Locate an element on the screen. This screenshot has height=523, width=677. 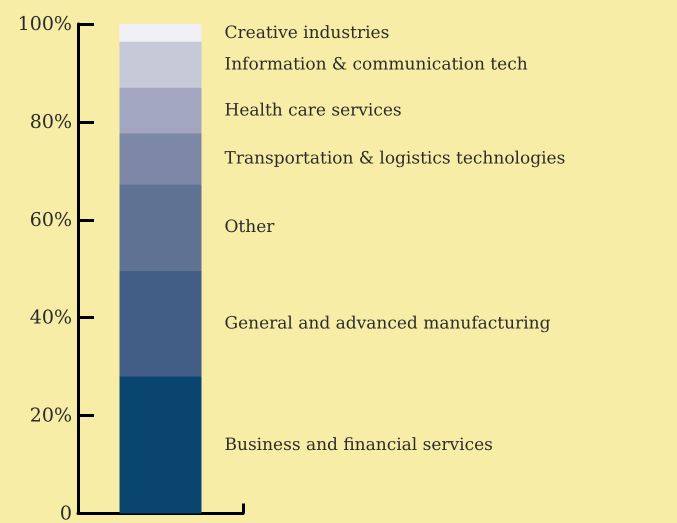
series-label: General and advanced manufacturing is located at coordinates (387, 323).